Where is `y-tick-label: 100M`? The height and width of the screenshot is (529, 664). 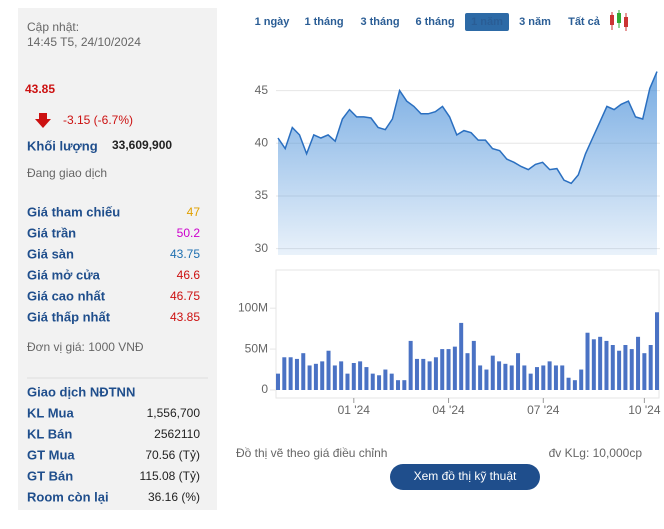
y-tick-label: 100M is located at coordinates (253, 307).